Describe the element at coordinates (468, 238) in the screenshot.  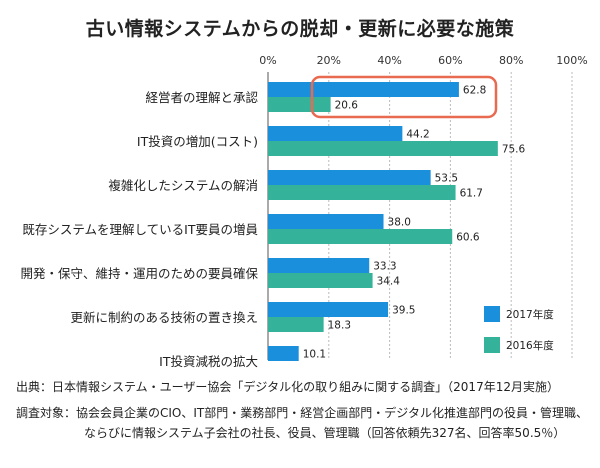
I see `data-label: 60.6` at that location.